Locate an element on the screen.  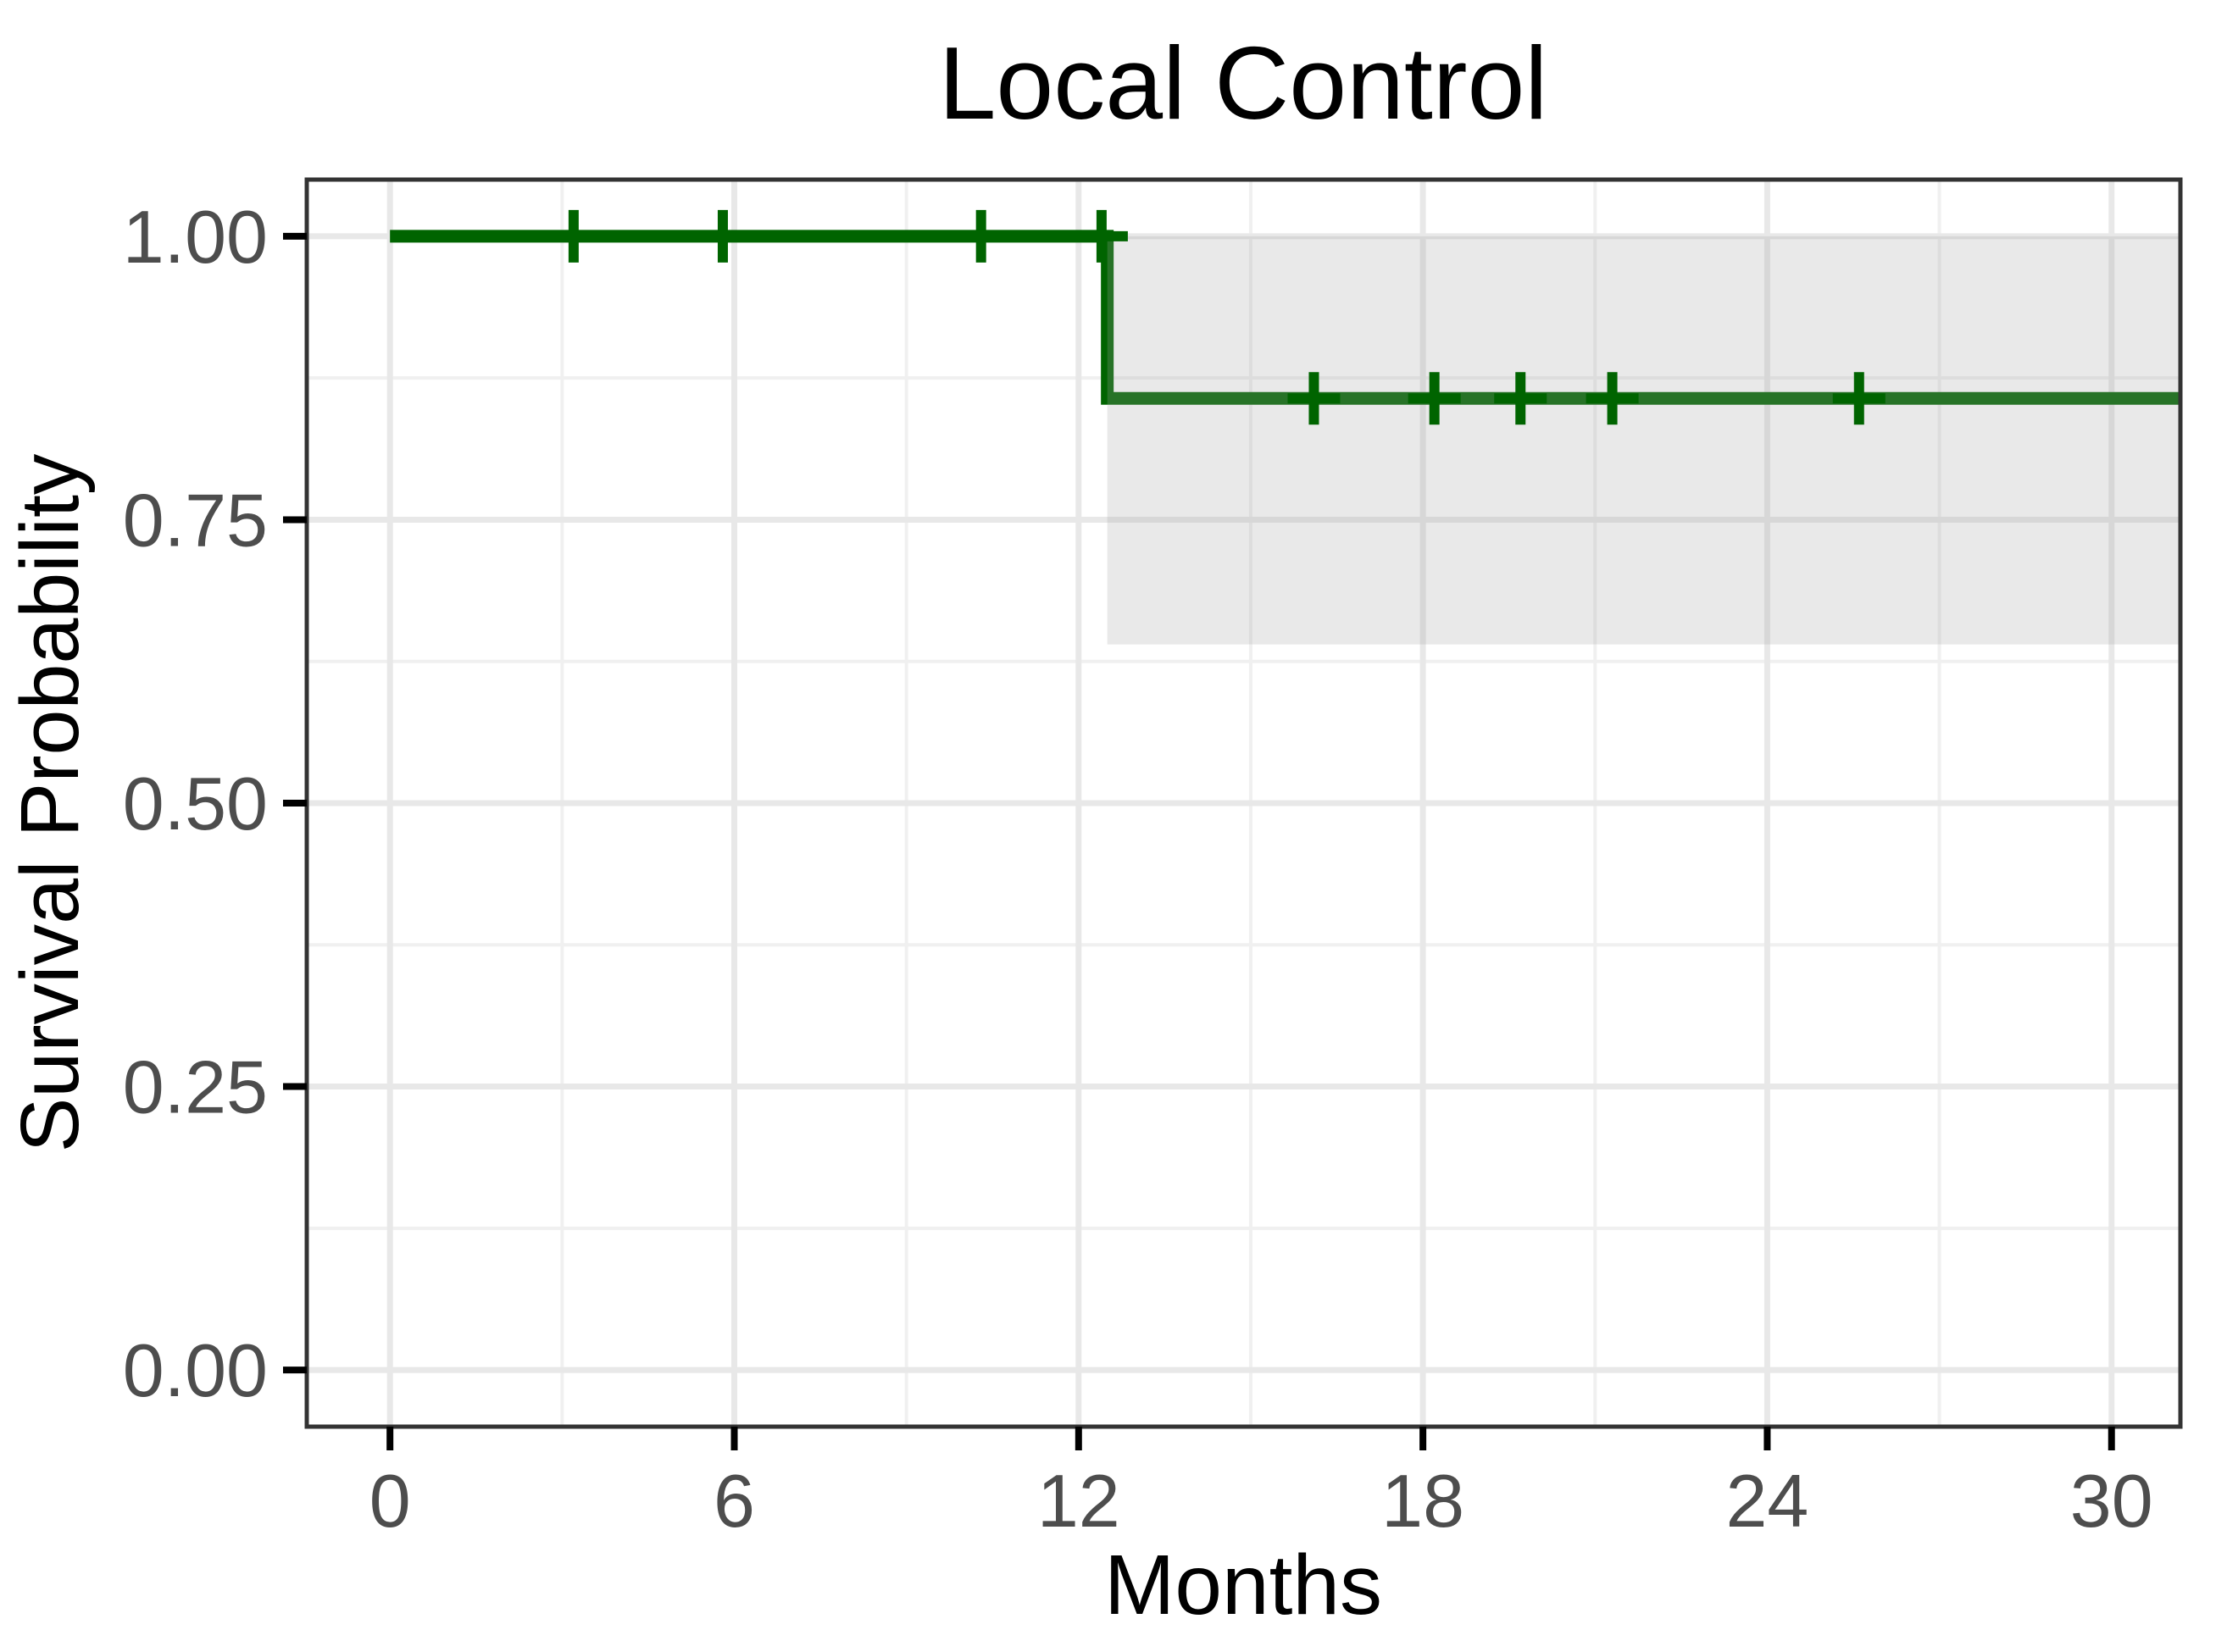
x-tick-label: 0 is located at coordinates (390, 1501).